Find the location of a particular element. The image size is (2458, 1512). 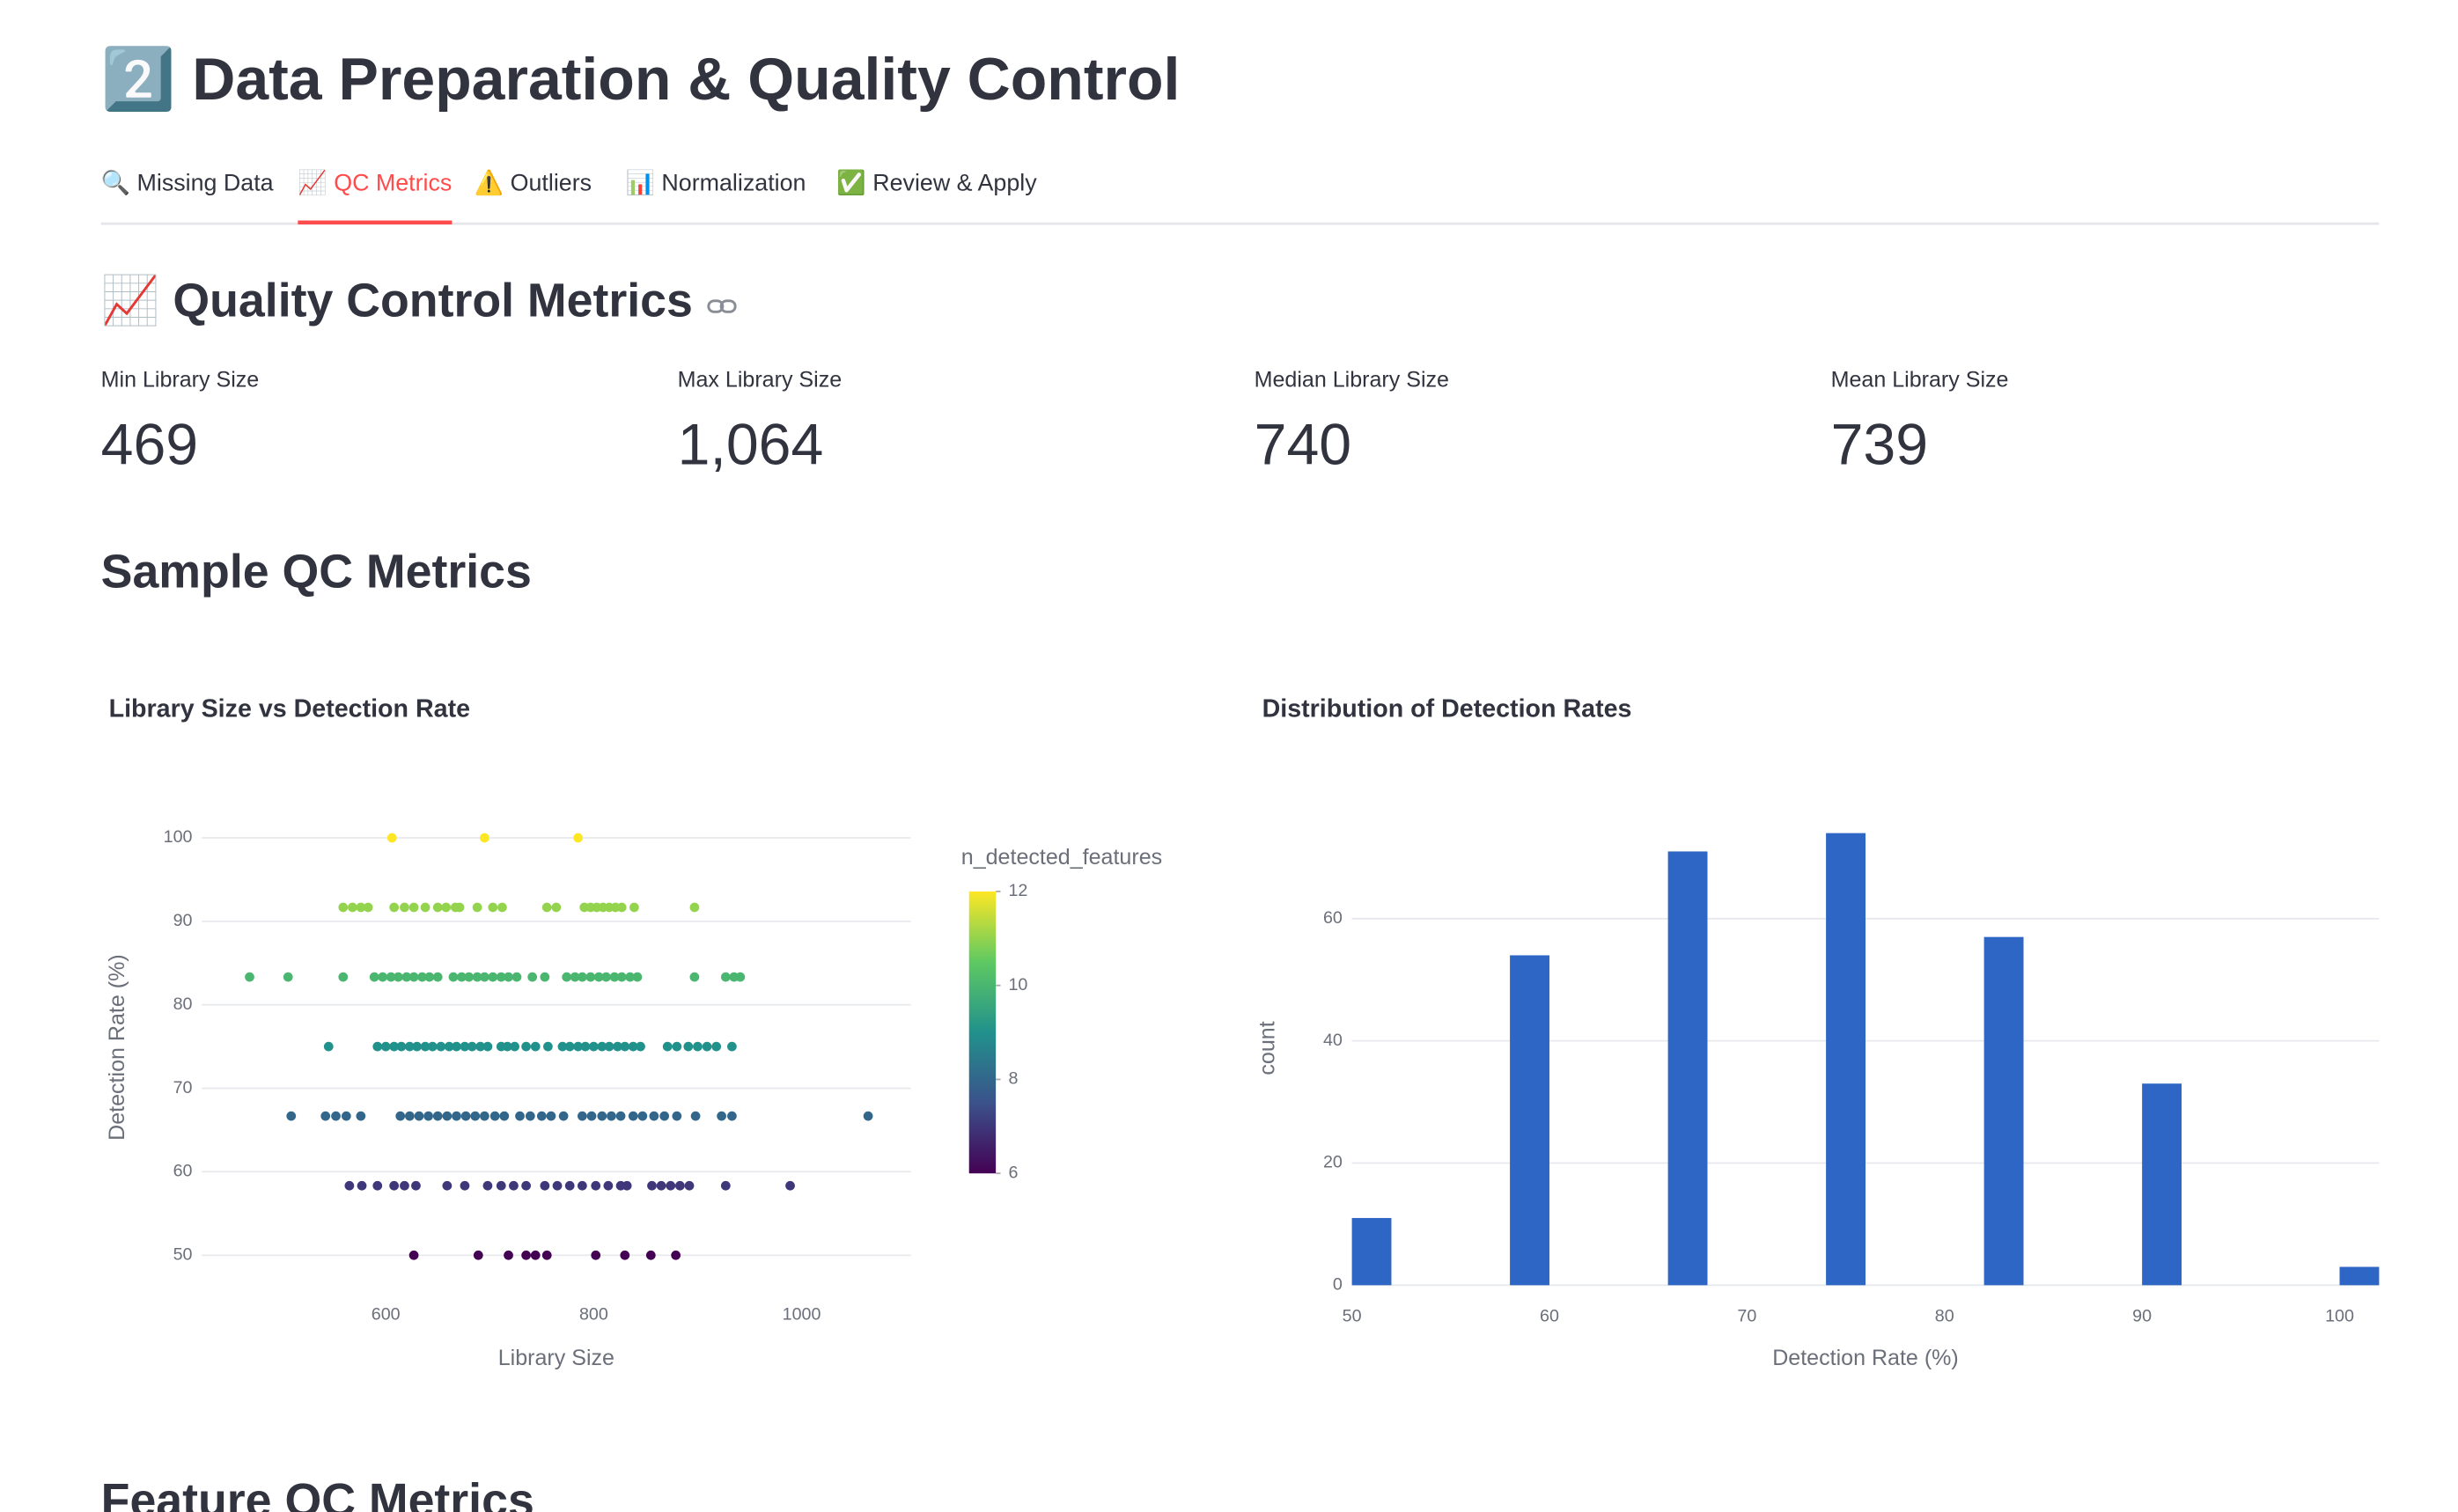

anchor-link-icon is located at coordinates (722, 306).